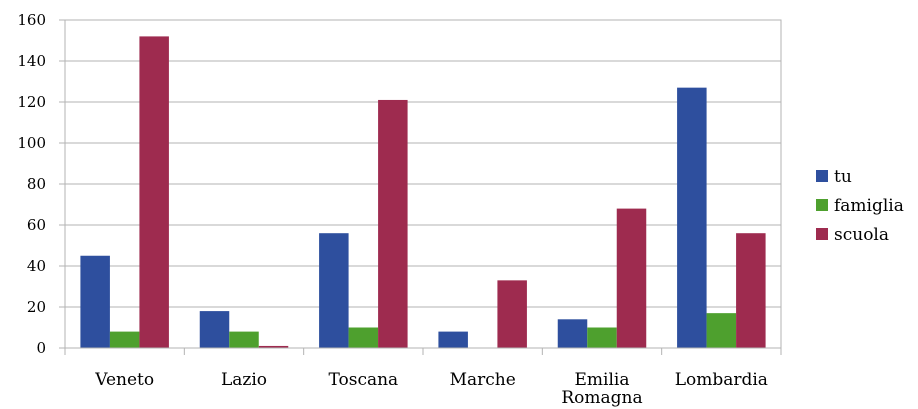 This screenshot has width=918, height=409. What do you see at coordinates (31, 61) in the screenshot?
I see `y-tick-label: 140` at bounding box center [31, 61].